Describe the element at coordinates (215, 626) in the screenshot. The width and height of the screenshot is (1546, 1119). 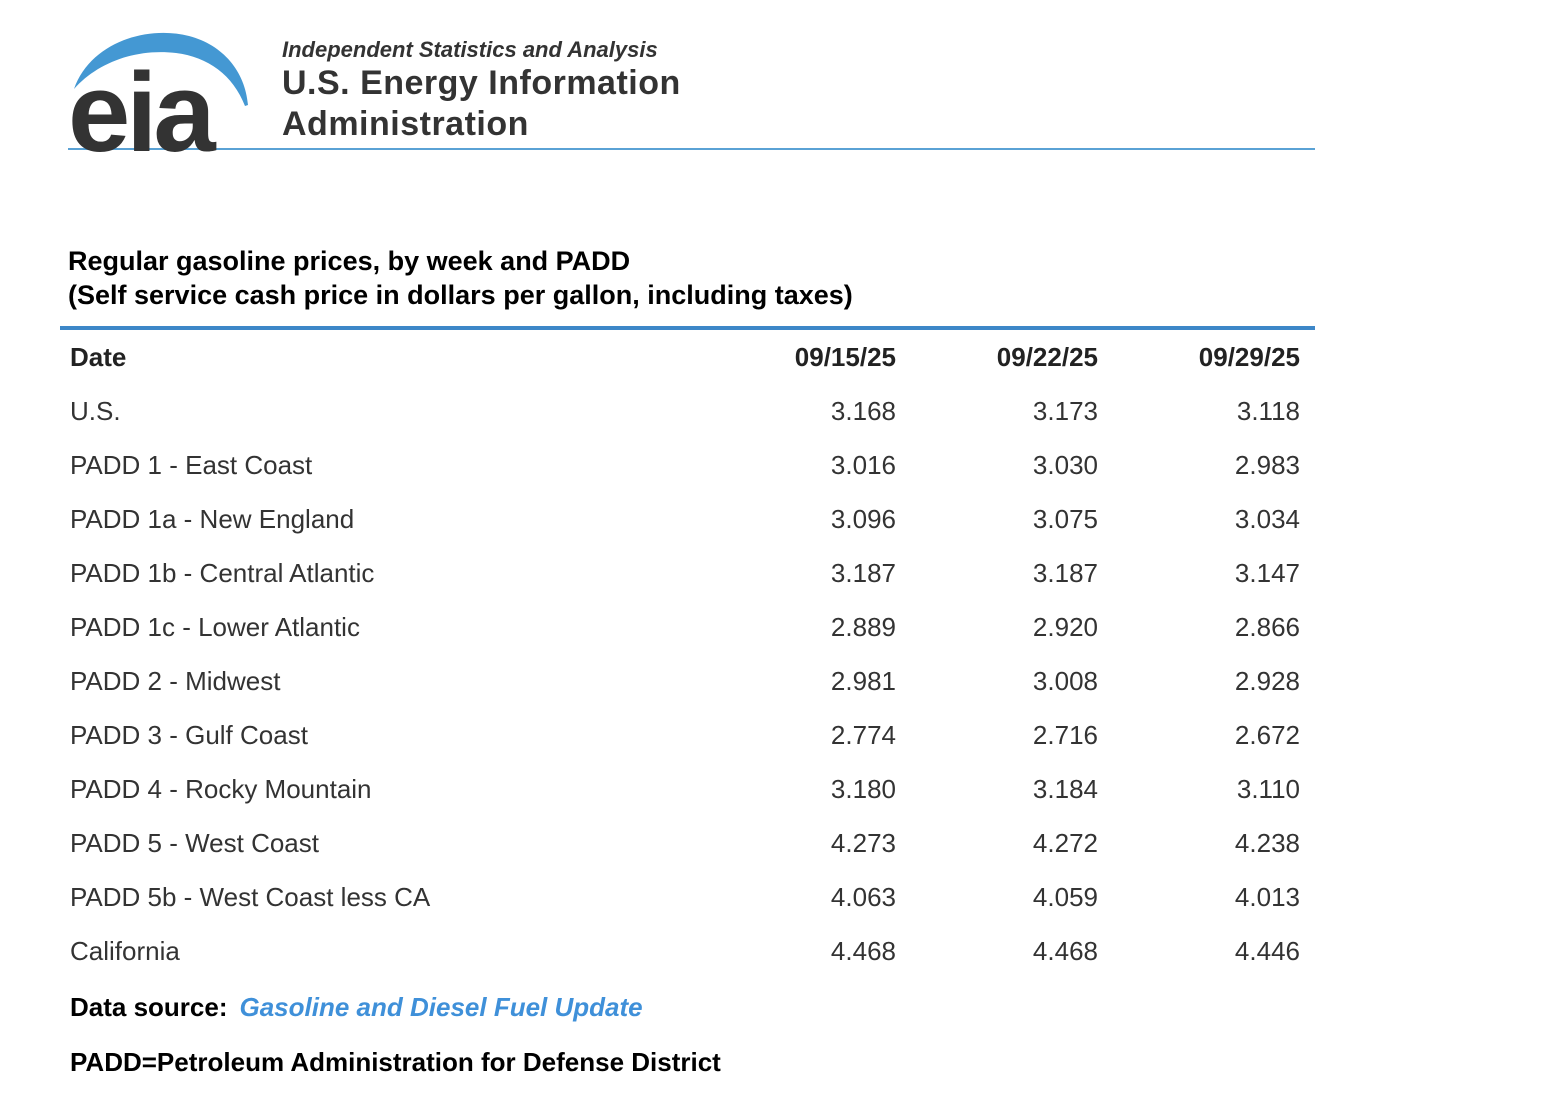
I see `row-label: PADD 1c - Lower Atlantic` at that location.